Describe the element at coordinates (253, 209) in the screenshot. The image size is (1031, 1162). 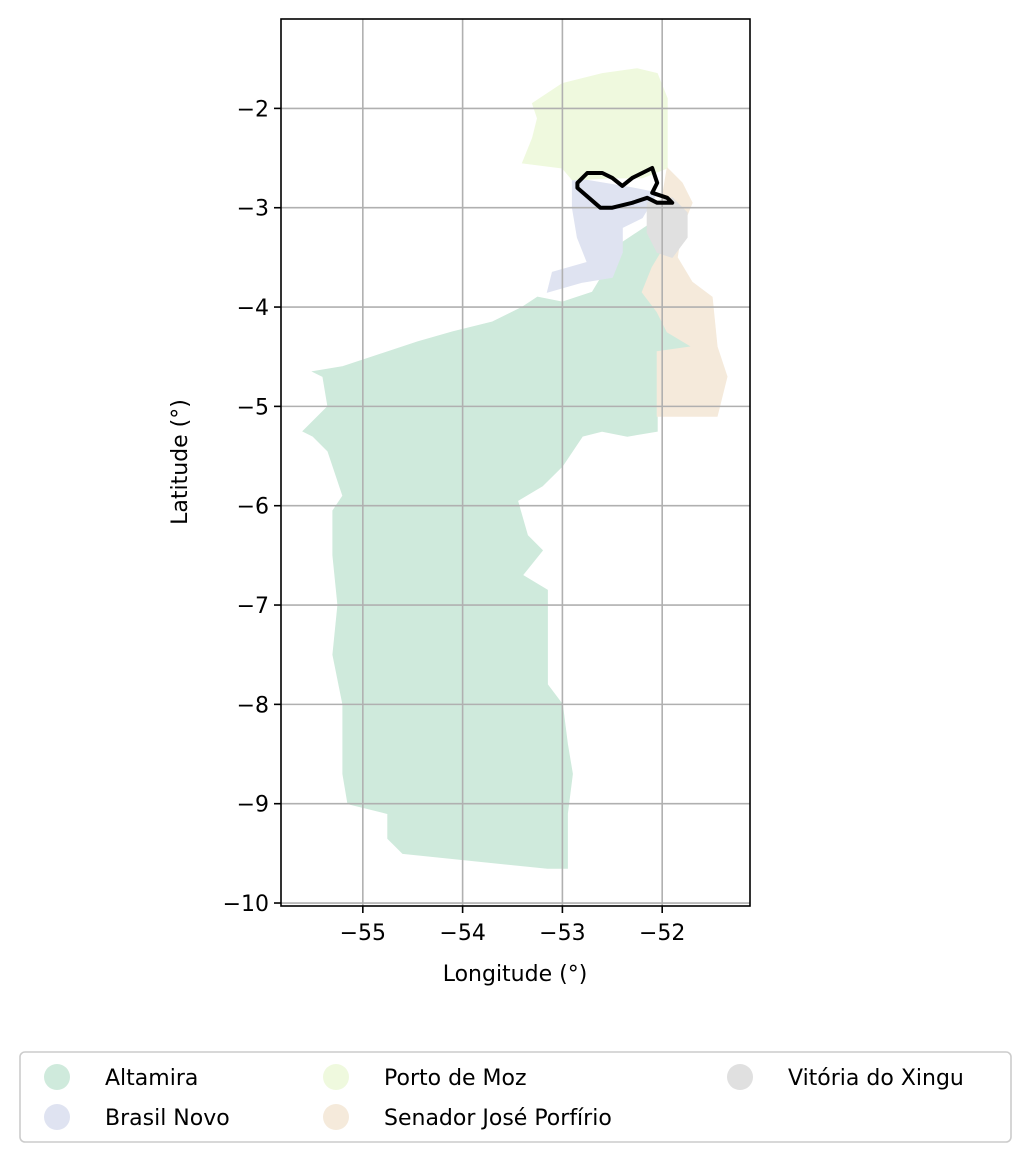
I see `y-tick-label-1: −3` at that location.